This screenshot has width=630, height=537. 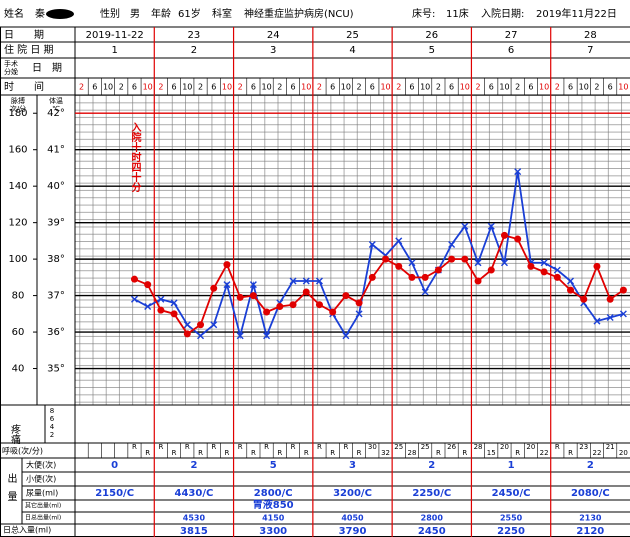 What do you see at coordinates (425, 447) in the screenshot?
I see `respiration: 25` at bounding box center [425, 447].